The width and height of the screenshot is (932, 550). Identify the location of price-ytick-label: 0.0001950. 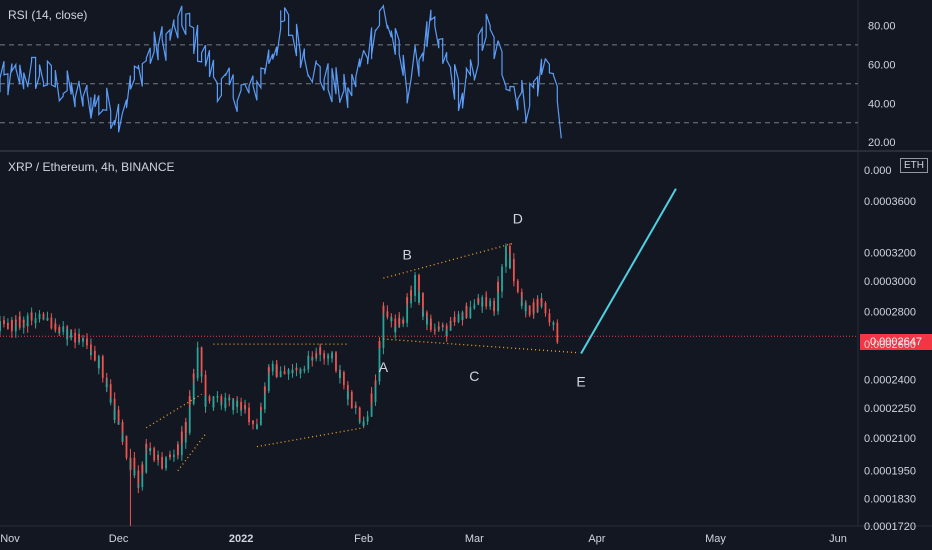
(890, 472).